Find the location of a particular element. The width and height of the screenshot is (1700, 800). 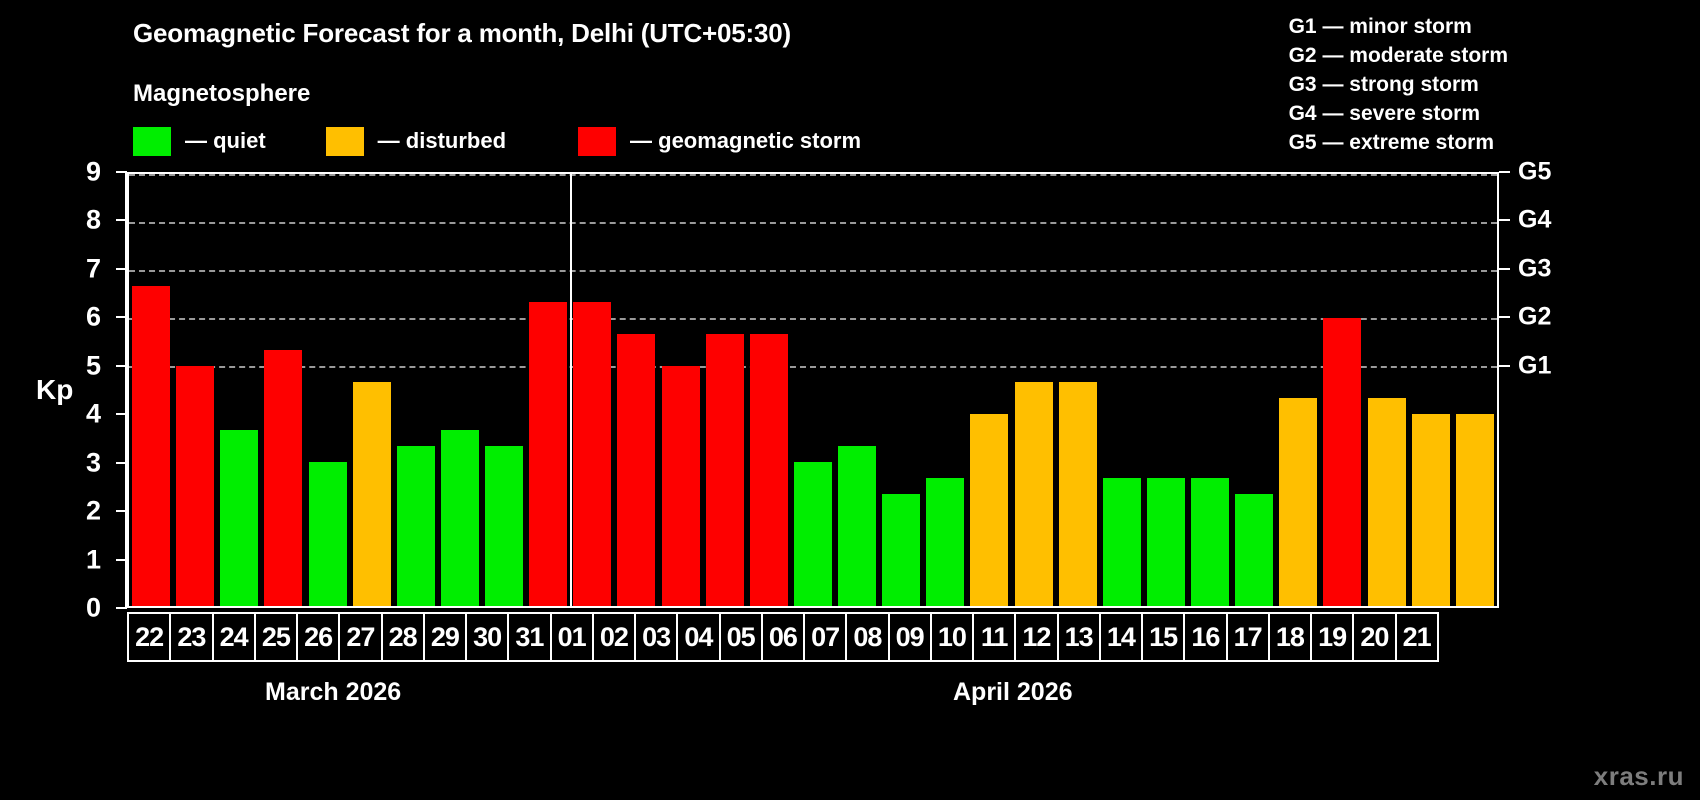

day-label-20: 20 is located at coordinates (1374, 637).